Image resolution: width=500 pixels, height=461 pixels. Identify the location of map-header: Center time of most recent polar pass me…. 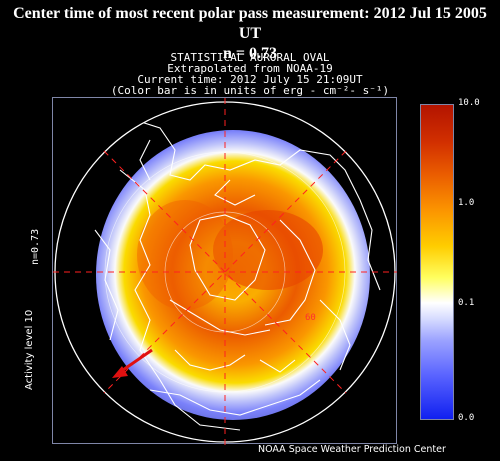
(250, 32).